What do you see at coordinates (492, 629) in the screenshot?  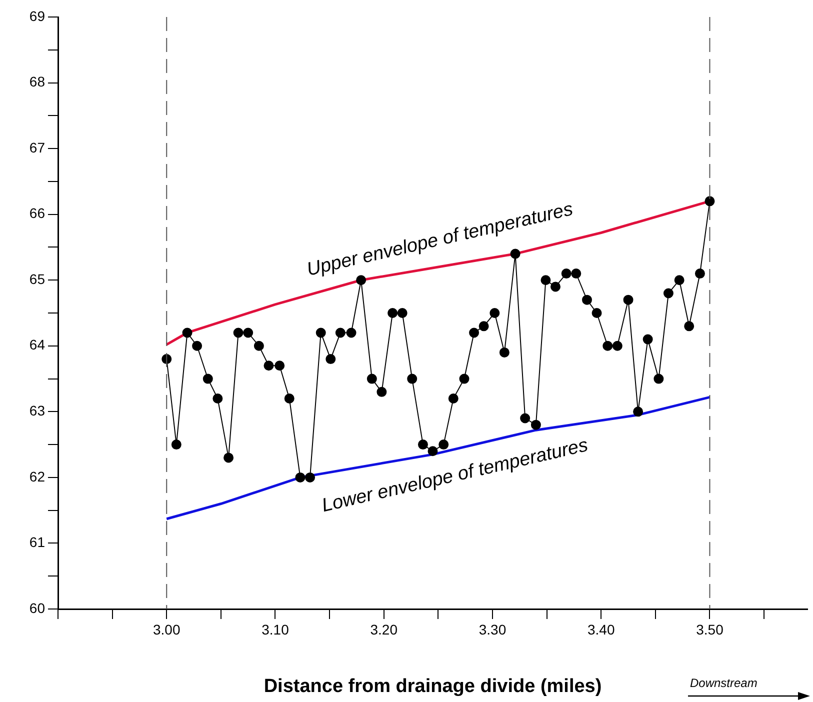 I see `x-tick-label: 3.30` at bounding box center [492, 629].